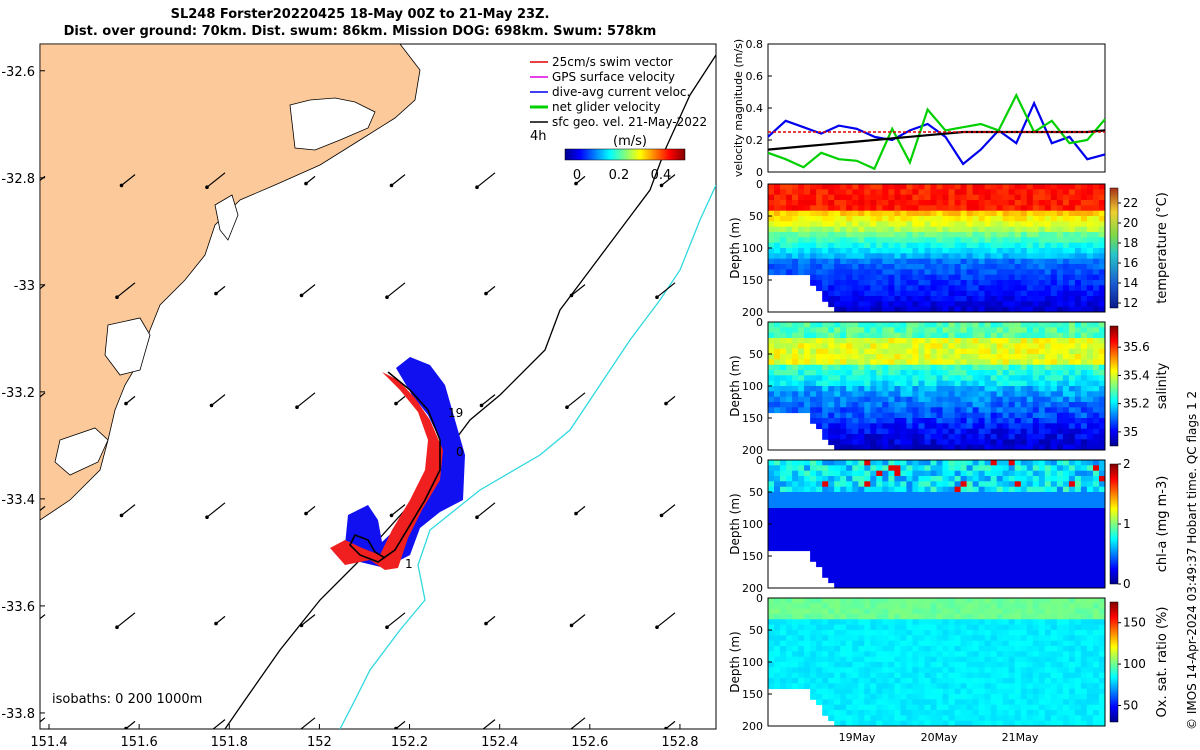 This screenshot has width=1200, height=750. What do you see at coordinates (577, 175) in the screenshot?
I see `speed-colorbar-tick-label: 0` at bounding box center [577, 175].